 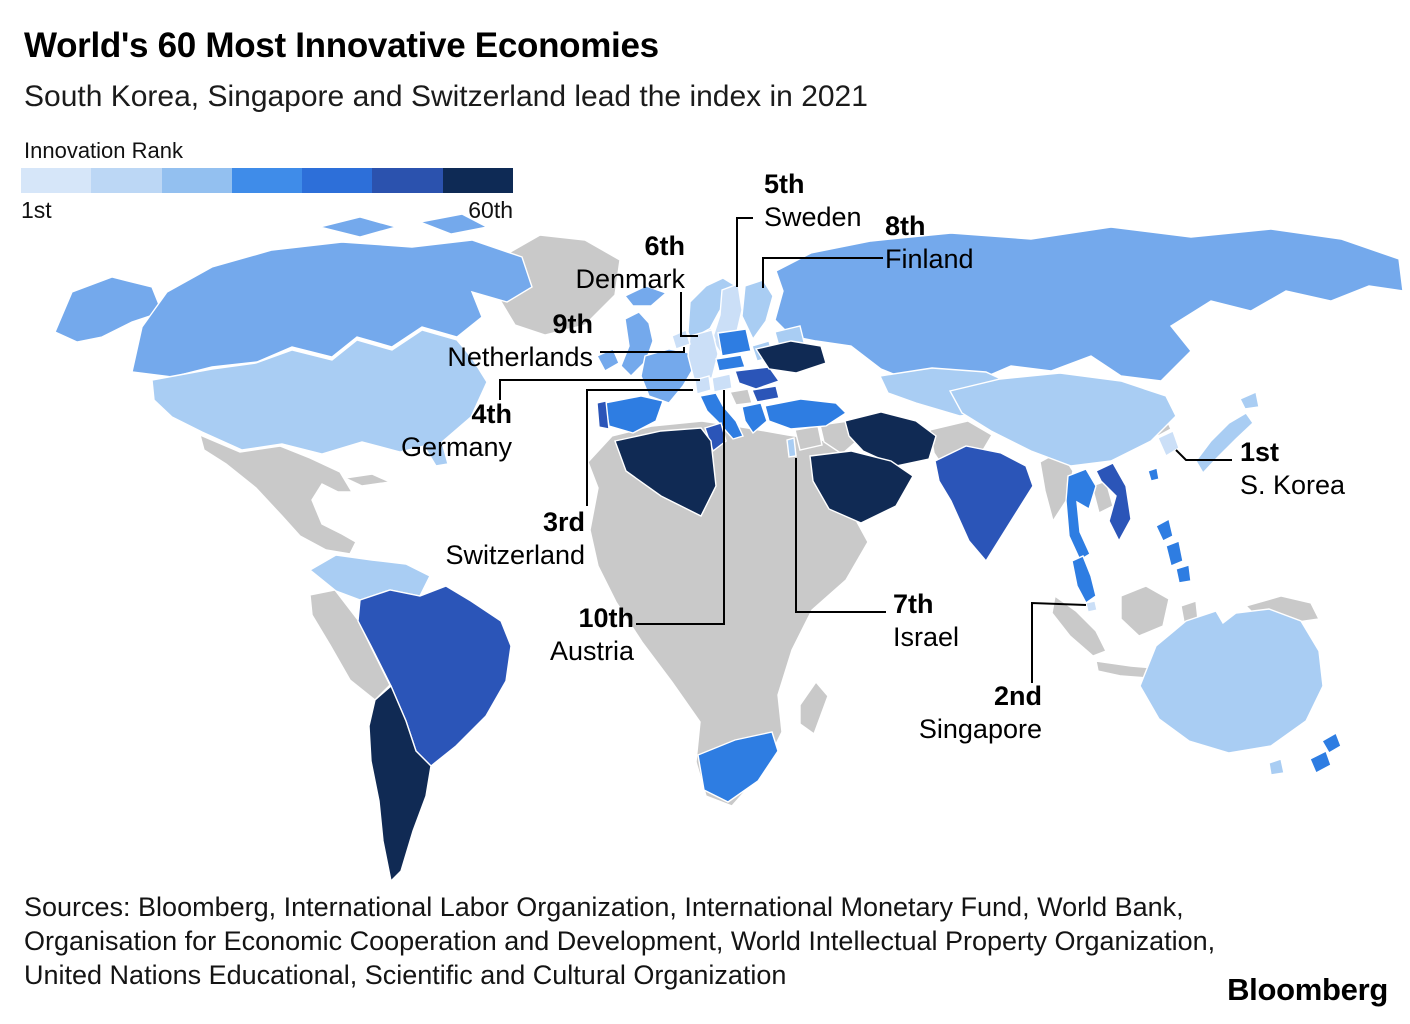 What do you see at coordinates (665, 246) in the screenshot?
I see `annotation-rank: 6th` at bounding box center [665, 246].